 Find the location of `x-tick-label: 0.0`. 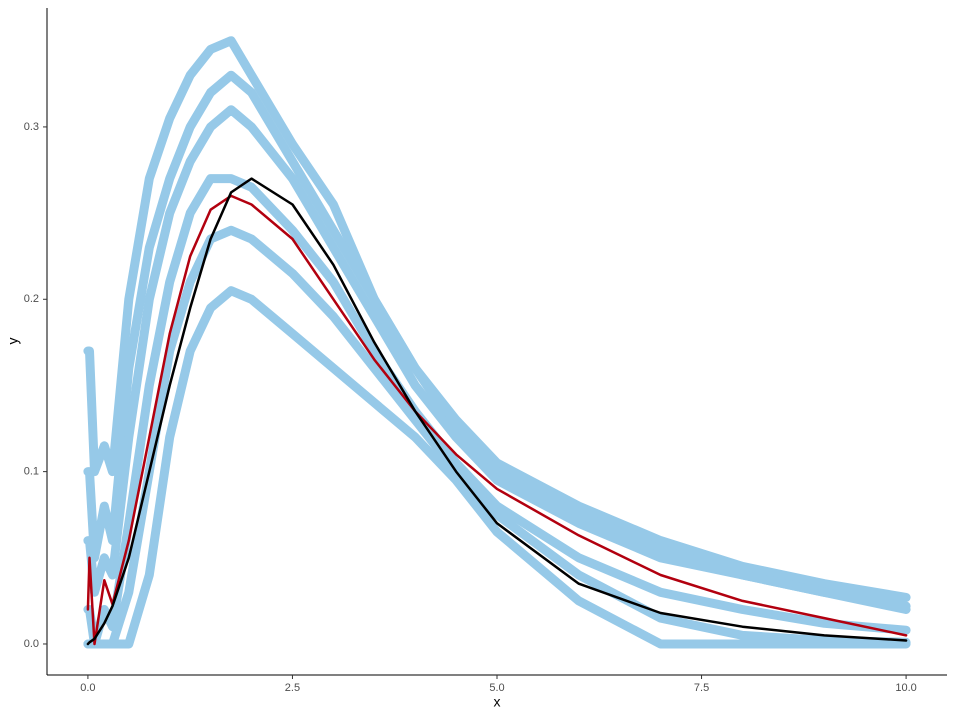

x-tick-label: 0.0 is located at coordinates (87, 688).